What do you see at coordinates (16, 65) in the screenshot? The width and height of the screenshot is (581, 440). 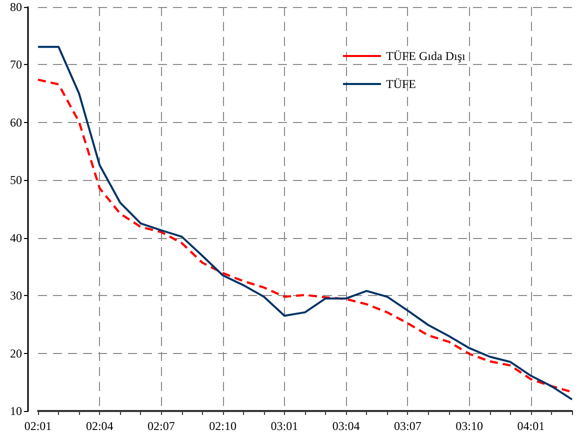 I see `y-tick-label: 70` at bounding box center [16, 65].